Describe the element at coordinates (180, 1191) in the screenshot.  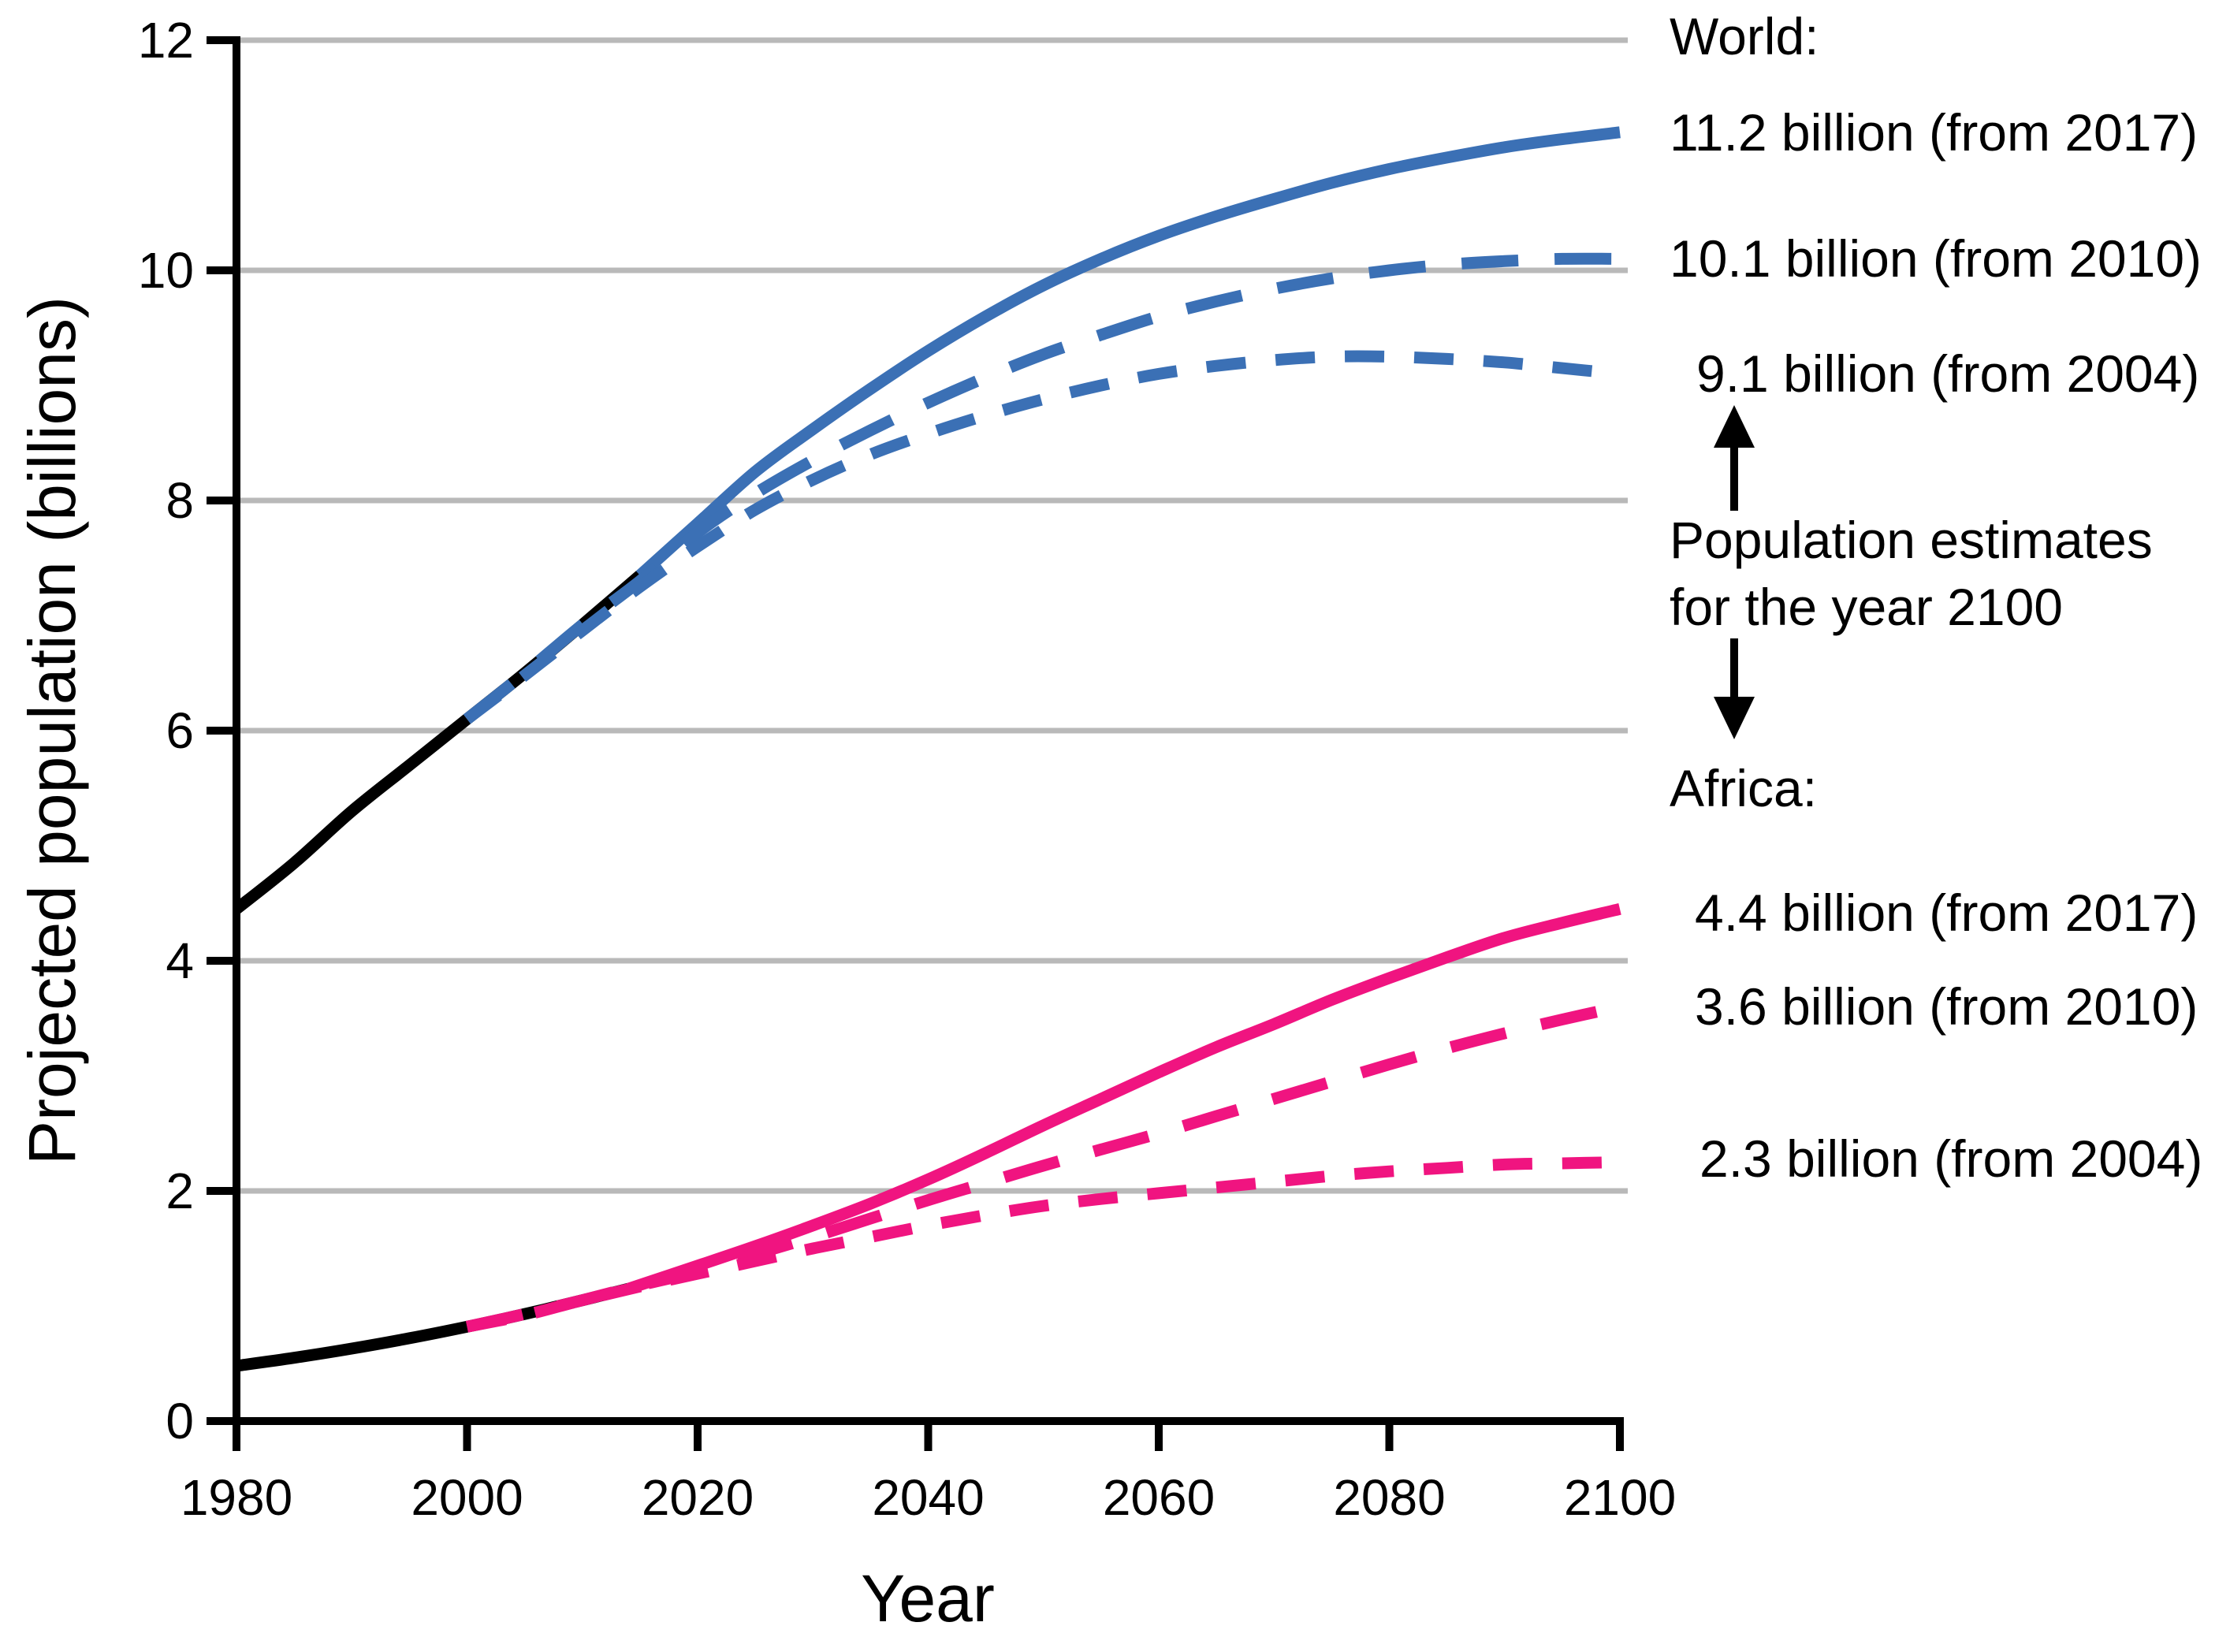
I see `y-tick-label-2: 2` at that location.